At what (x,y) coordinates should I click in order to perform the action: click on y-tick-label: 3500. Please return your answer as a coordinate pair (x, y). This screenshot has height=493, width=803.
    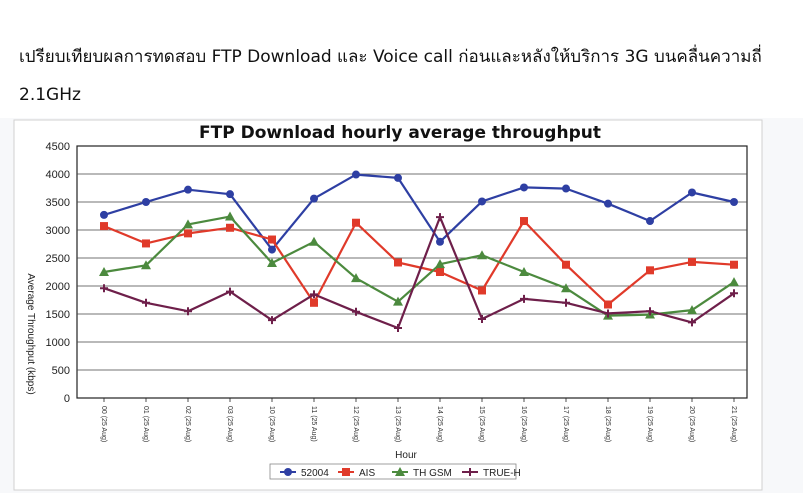
    Looking at the image, I should click on (58, 203).